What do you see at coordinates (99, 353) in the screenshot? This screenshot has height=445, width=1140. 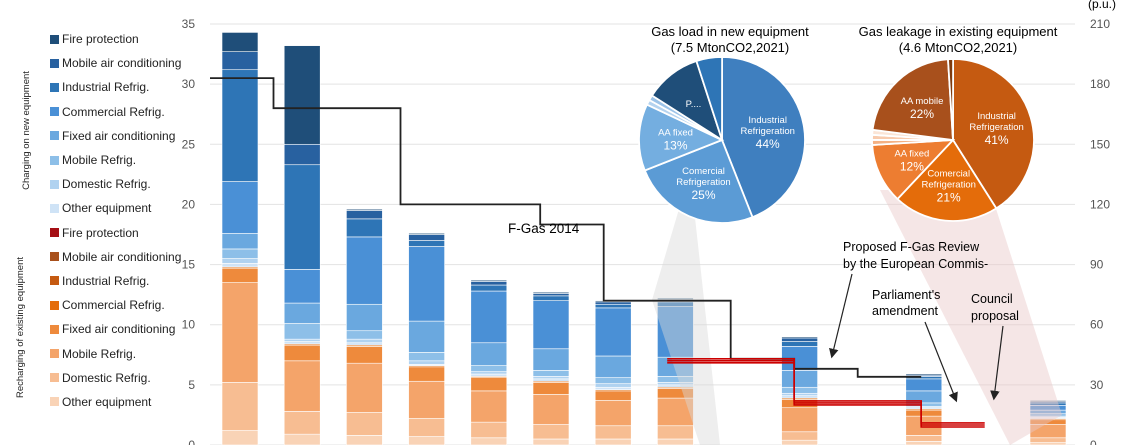 I see `legend-label: Mobile Refrig.` at bounding box center [99, 353].